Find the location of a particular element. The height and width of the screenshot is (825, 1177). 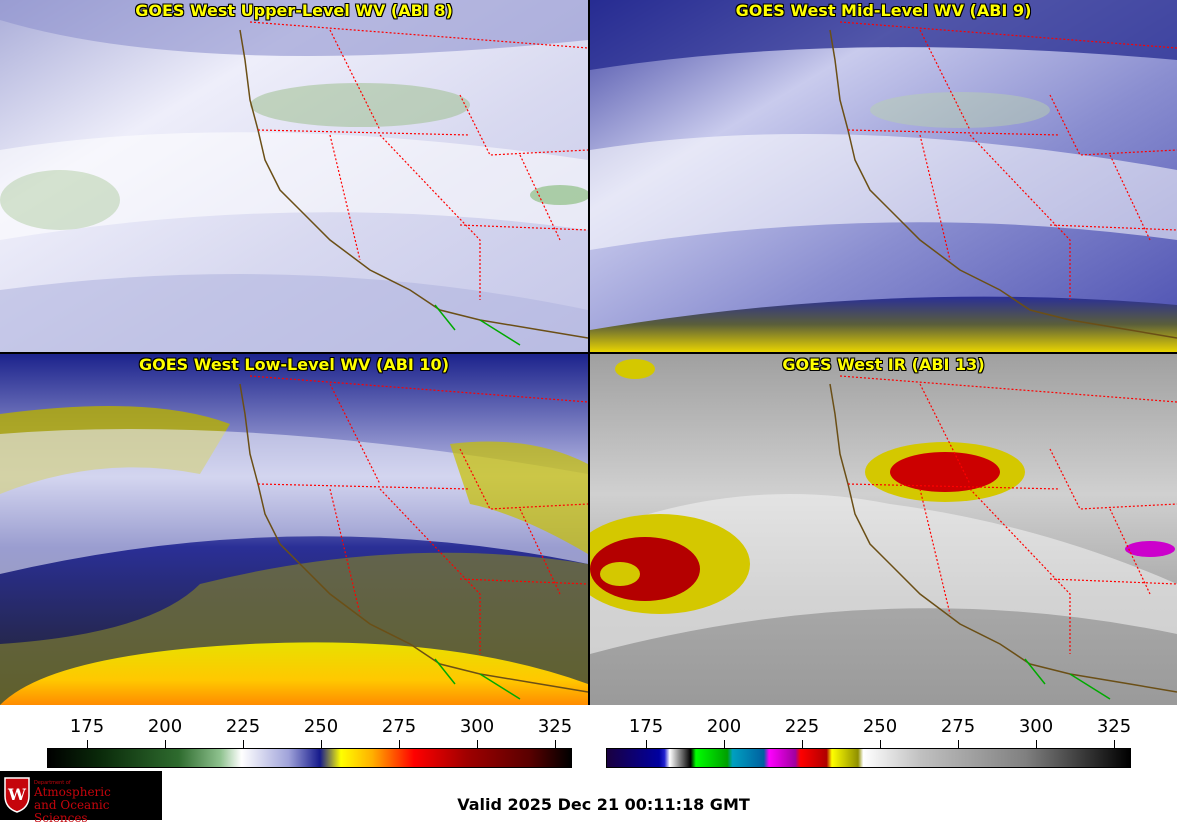

panel-title: GOES West Low-Level WV (ABI 10) is located at coordinates (293, 364).